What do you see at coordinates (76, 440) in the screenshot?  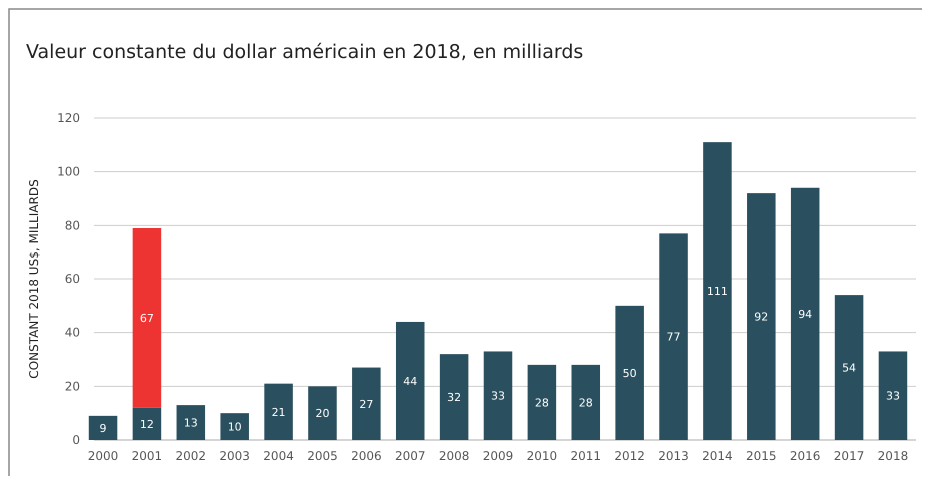 I see `y-tick-label: 0` at bounding box center [76, 440].